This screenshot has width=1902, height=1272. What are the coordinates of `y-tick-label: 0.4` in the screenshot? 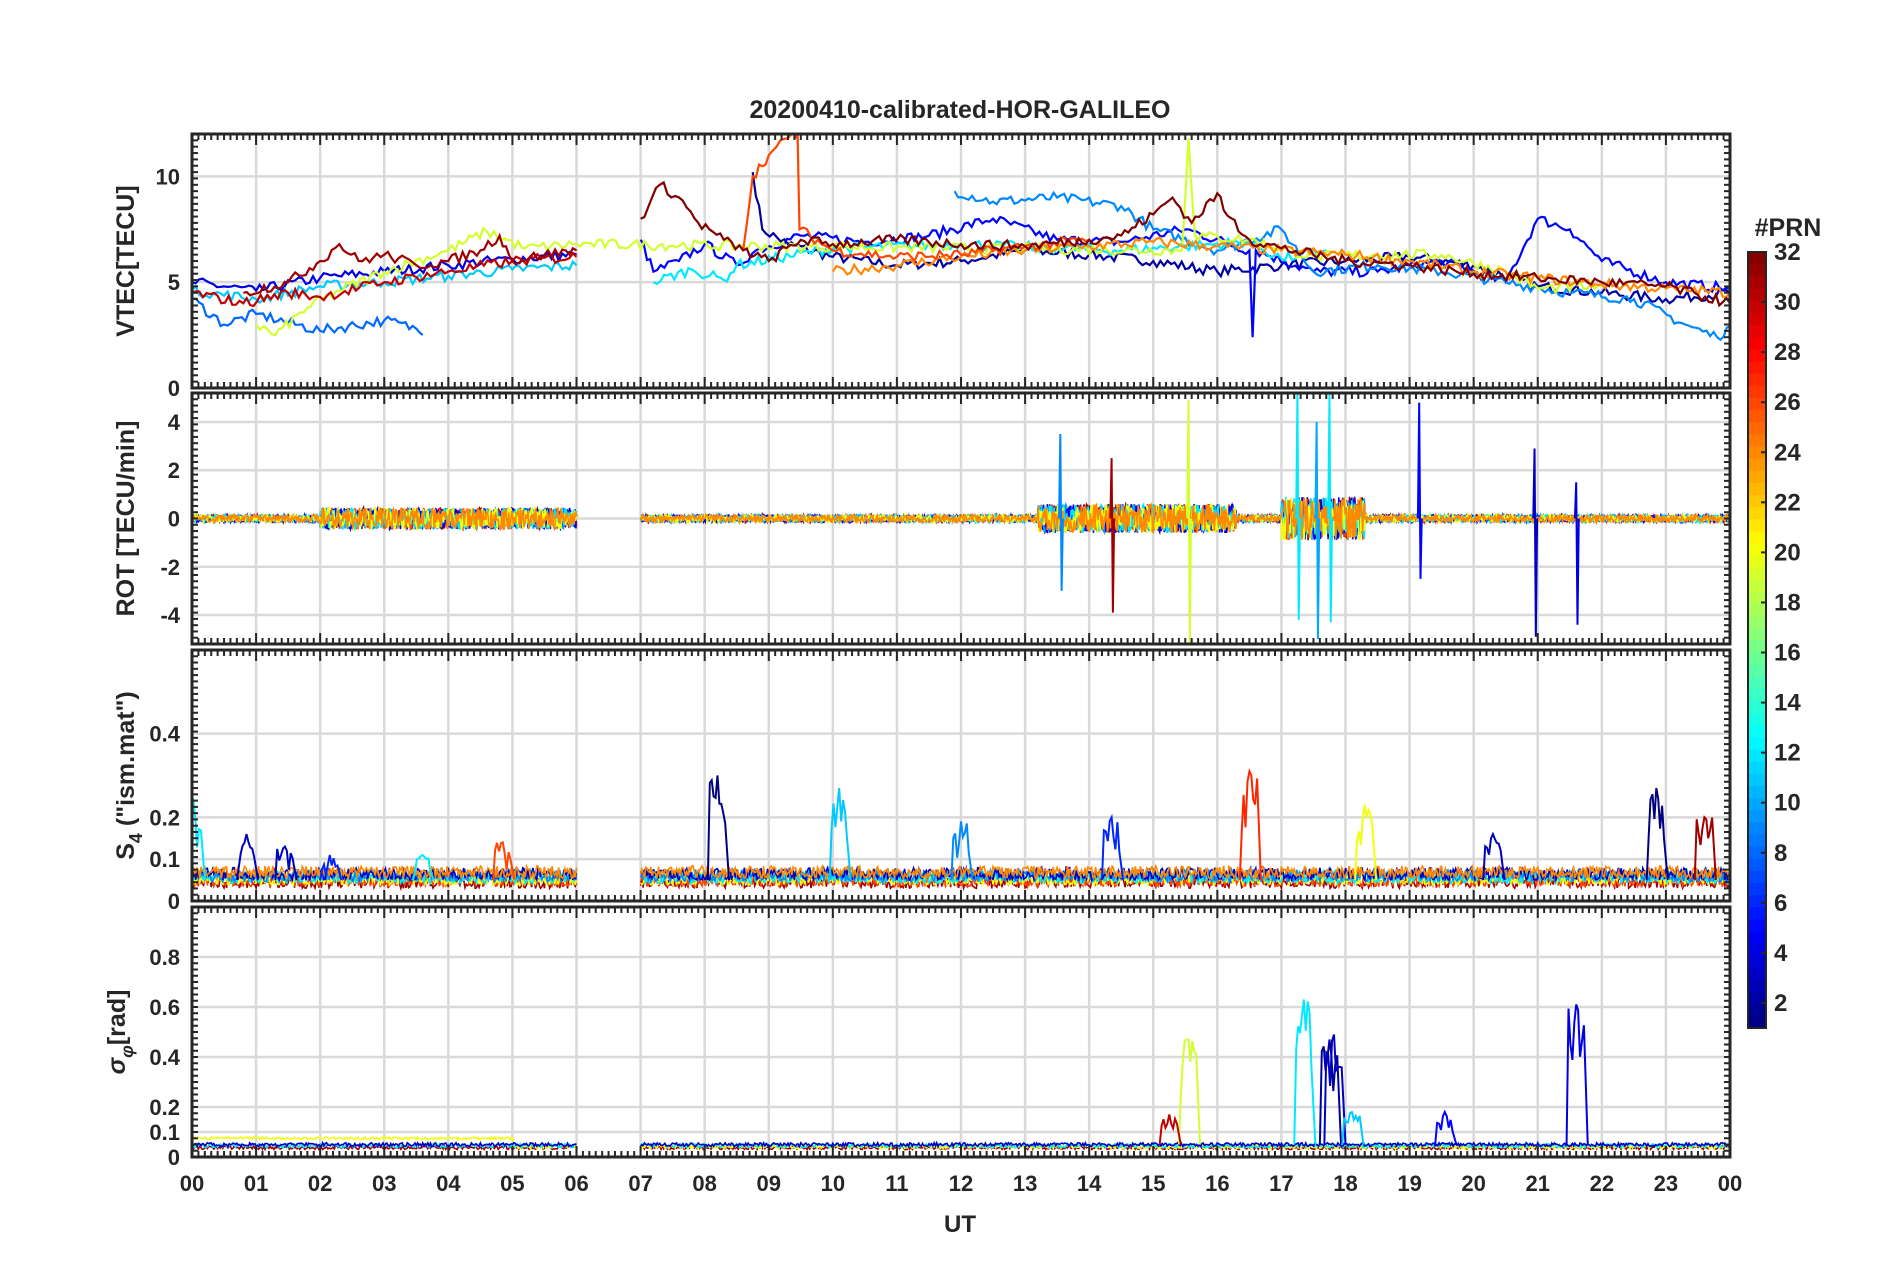 It's located at (164, 734).